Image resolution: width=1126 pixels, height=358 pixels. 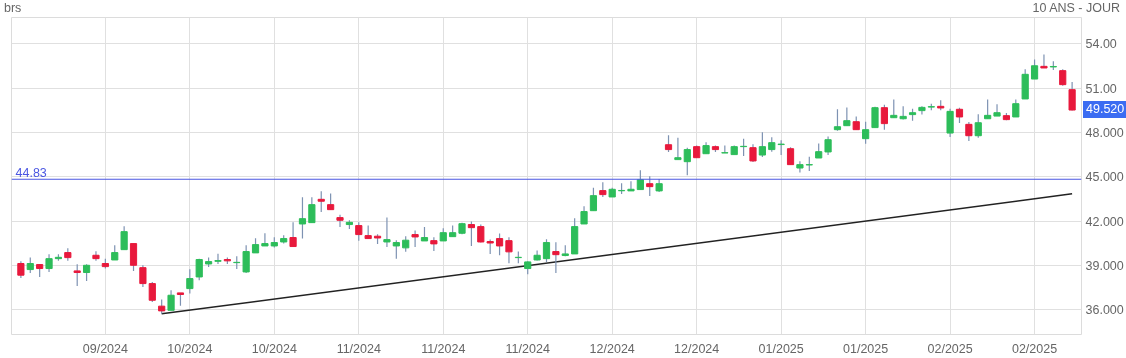 I want to click on x-tick-label: 09/2024, so click(x=105, y=348).